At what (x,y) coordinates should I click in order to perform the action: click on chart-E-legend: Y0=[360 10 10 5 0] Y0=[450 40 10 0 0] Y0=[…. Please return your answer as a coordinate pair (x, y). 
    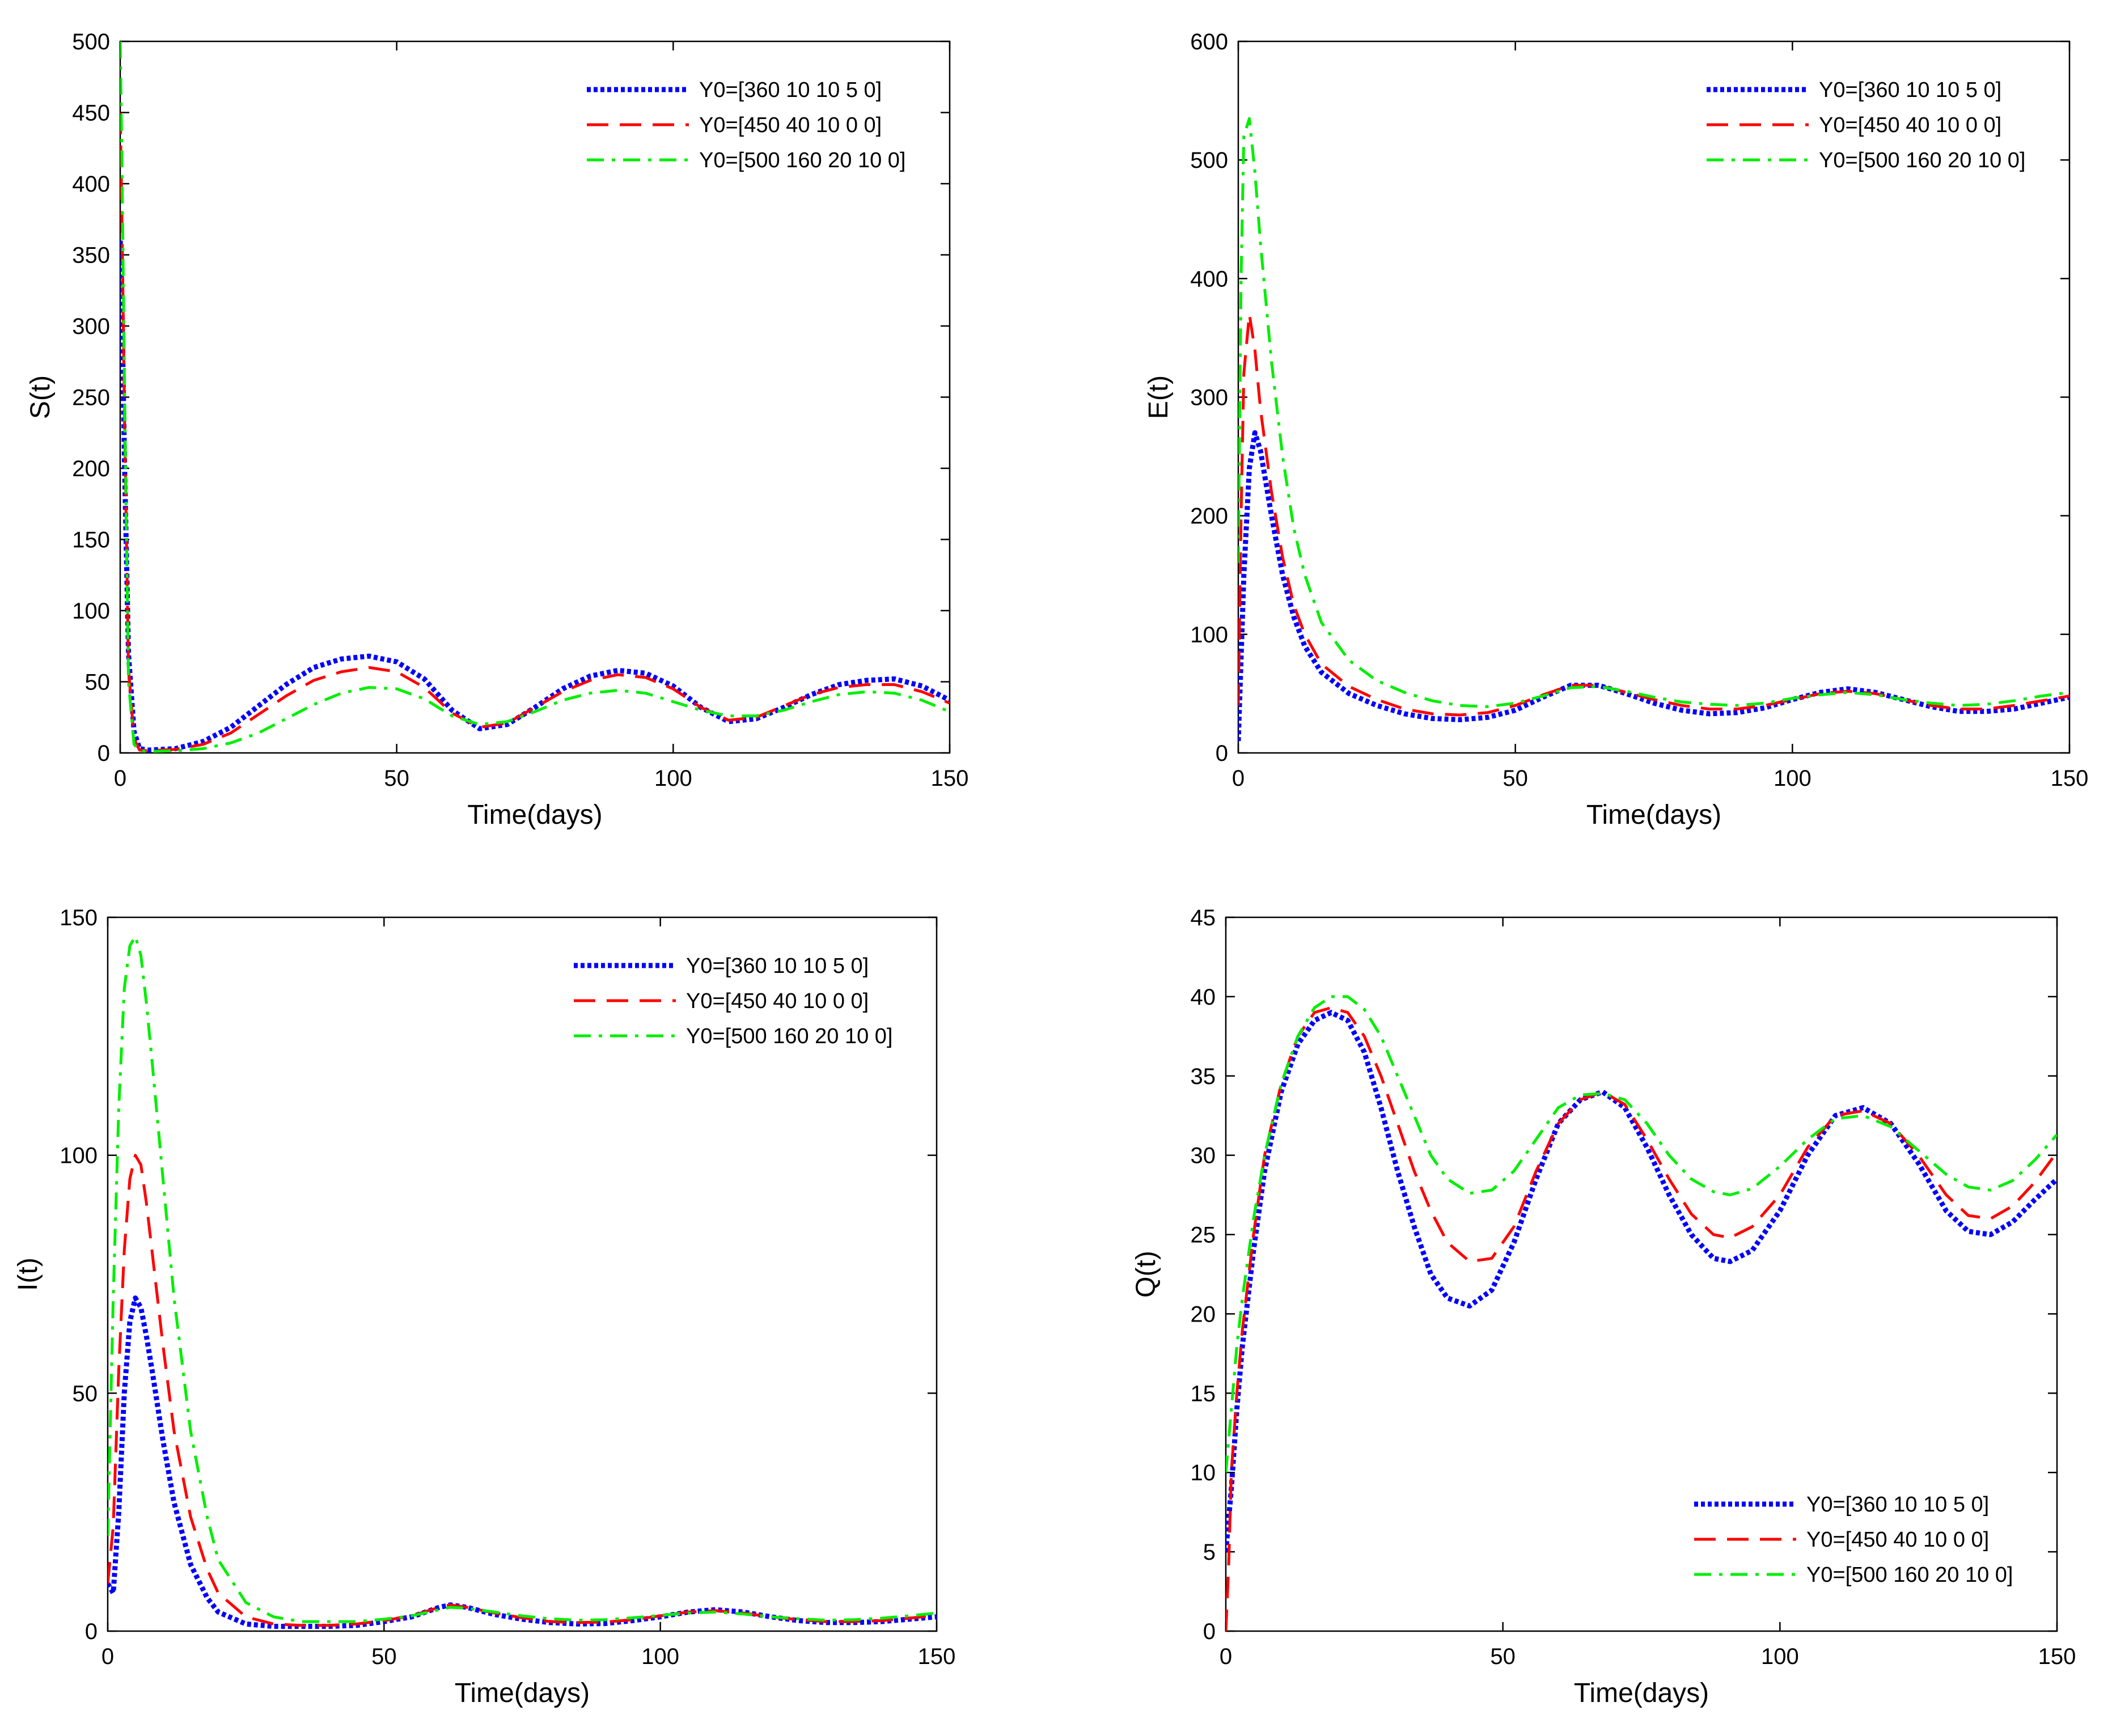
    Looking at the image, I should click on (1866, 125).